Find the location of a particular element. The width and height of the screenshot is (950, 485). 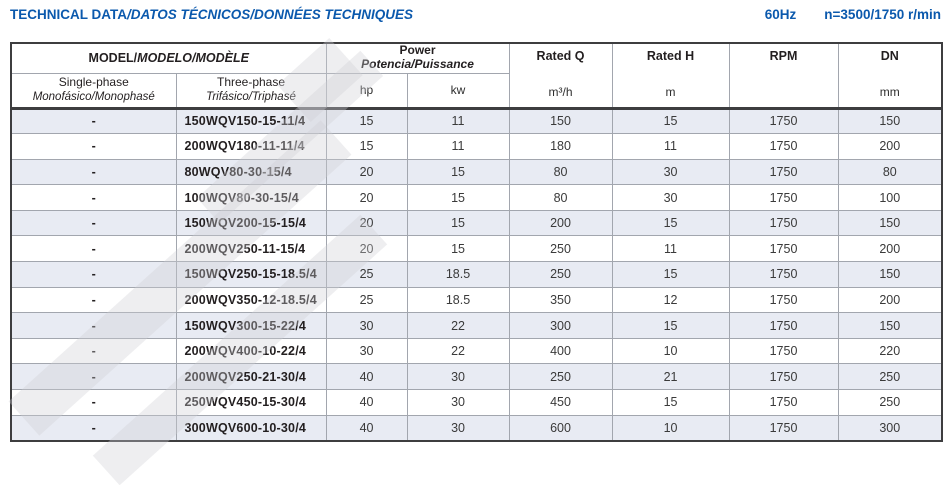

dn-cell: 300 is located at coordinates (890, 428).